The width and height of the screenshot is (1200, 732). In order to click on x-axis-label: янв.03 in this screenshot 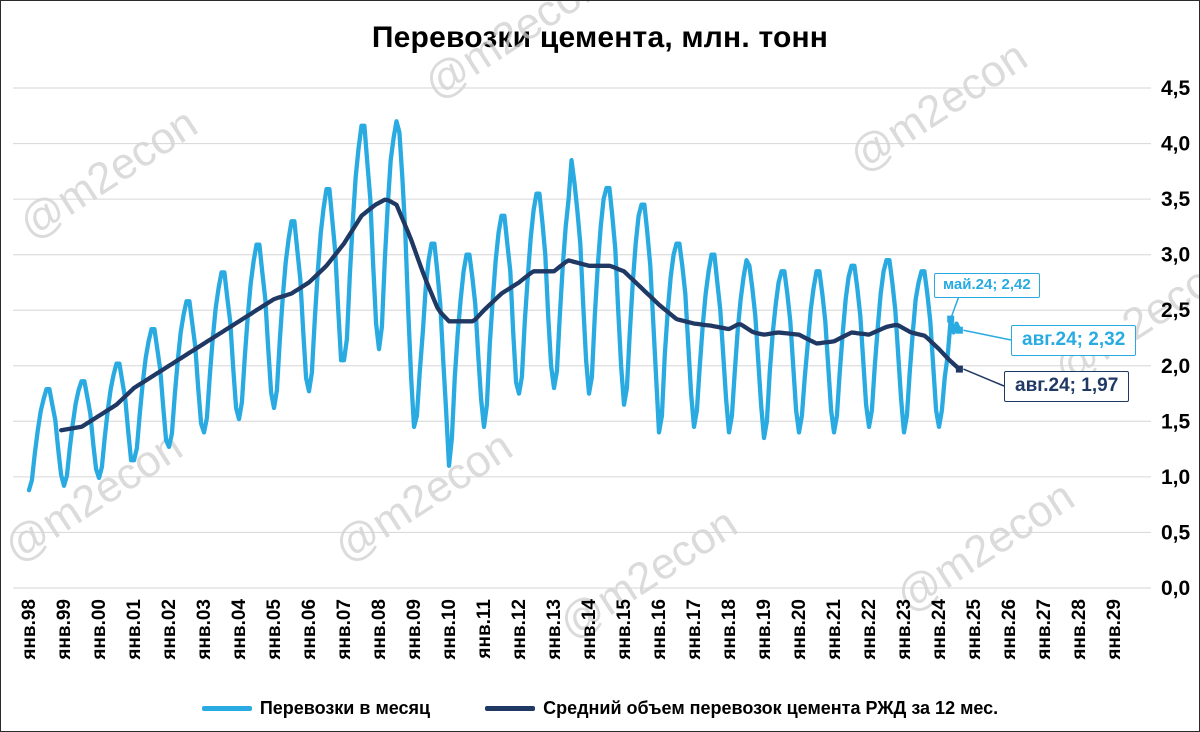, I will do `click(204, 630)`.